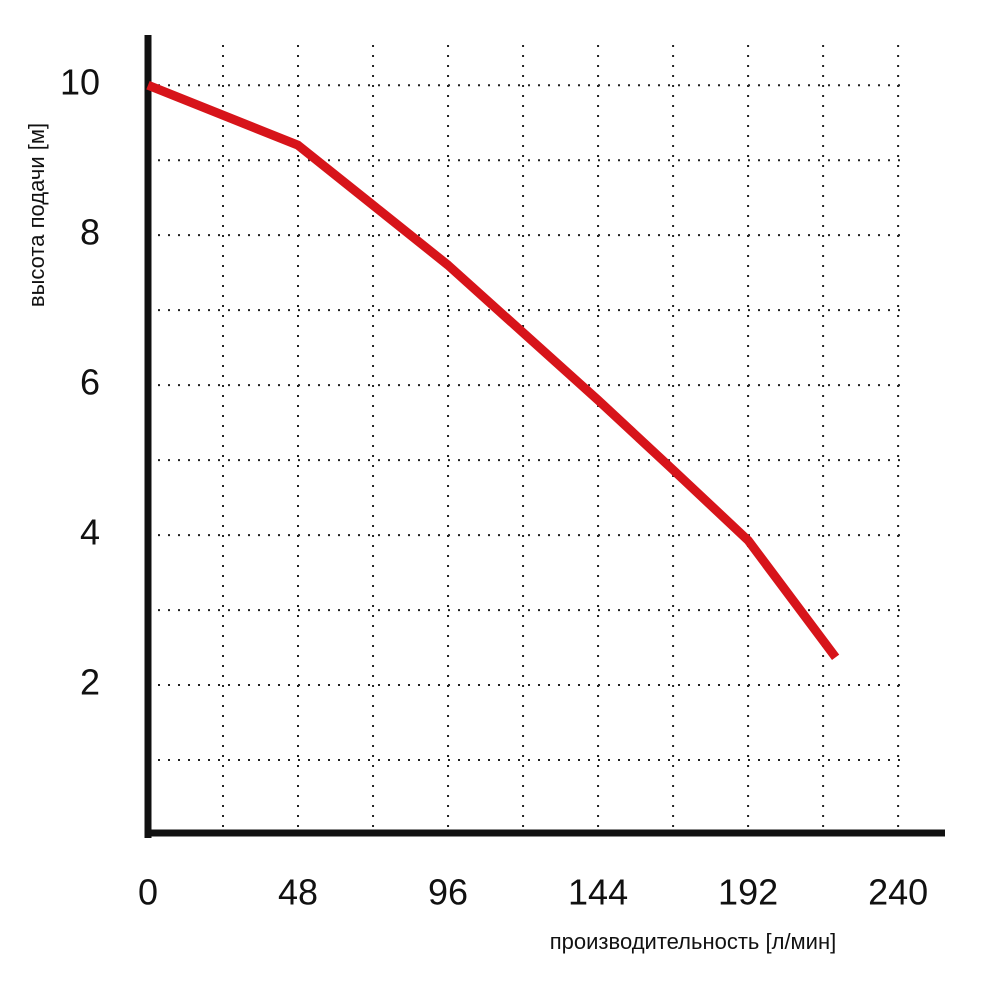  What do you see at coordinates (448, 892) in the screenshot?
I see `x-tick-label: 96` at bounding box center [448, 892].